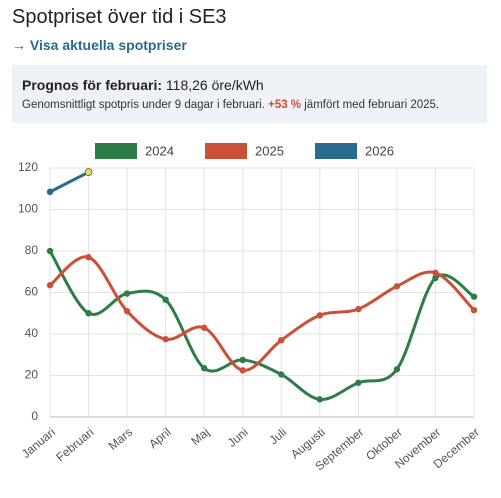 The width and height of the screenshot is (501, 498). Describe the element at coordinates (379, 150) in the screenshot. I see `legend-label: 2026` at that location.